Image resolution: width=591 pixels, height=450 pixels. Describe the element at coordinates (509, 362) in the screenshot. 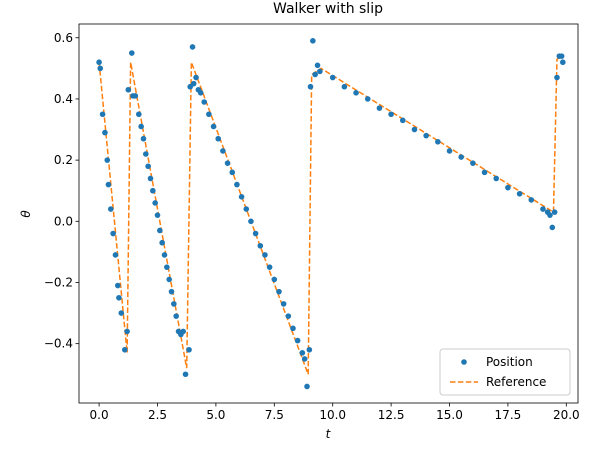

I see `legend-label: Position` at that location.